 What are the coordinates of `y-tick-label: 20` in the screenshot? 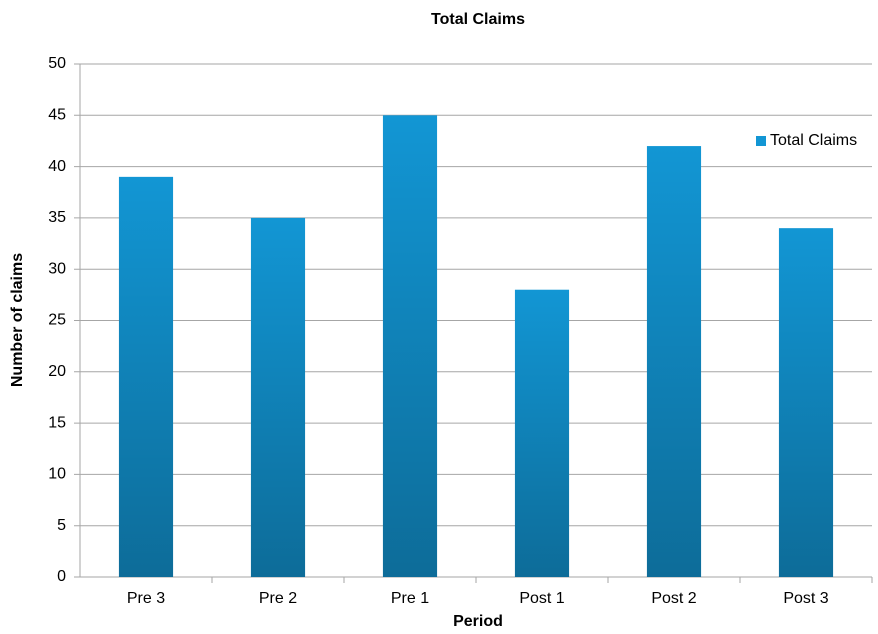 It's located at (57, 371).